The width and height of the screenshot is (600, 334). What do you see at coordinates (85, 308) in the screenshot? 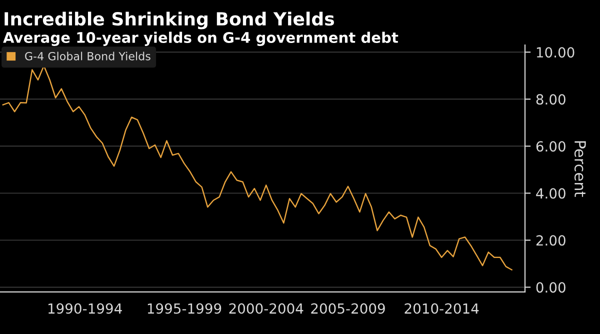
I see `x-tick-label: 1990-1994` at bounding box center [85, 308].